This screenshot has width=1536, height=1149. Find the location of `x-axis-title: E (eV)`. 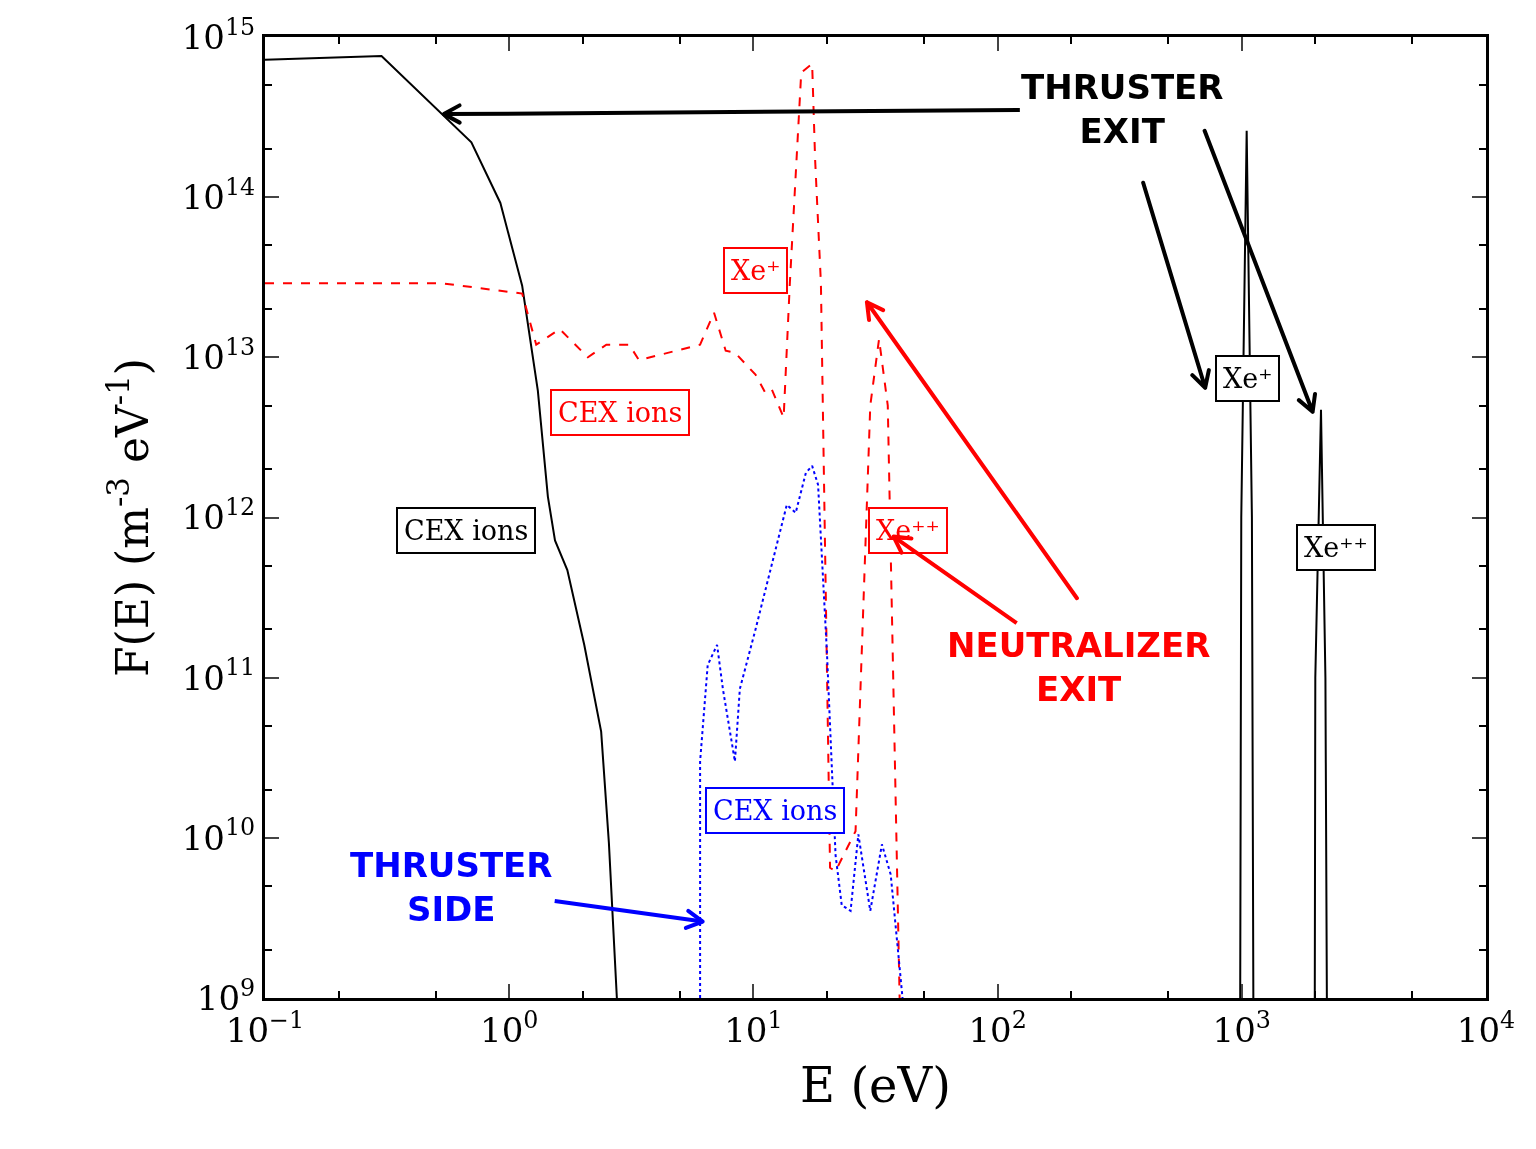

x-axis-title: E (eV) is located at coordinates (875, 1084).